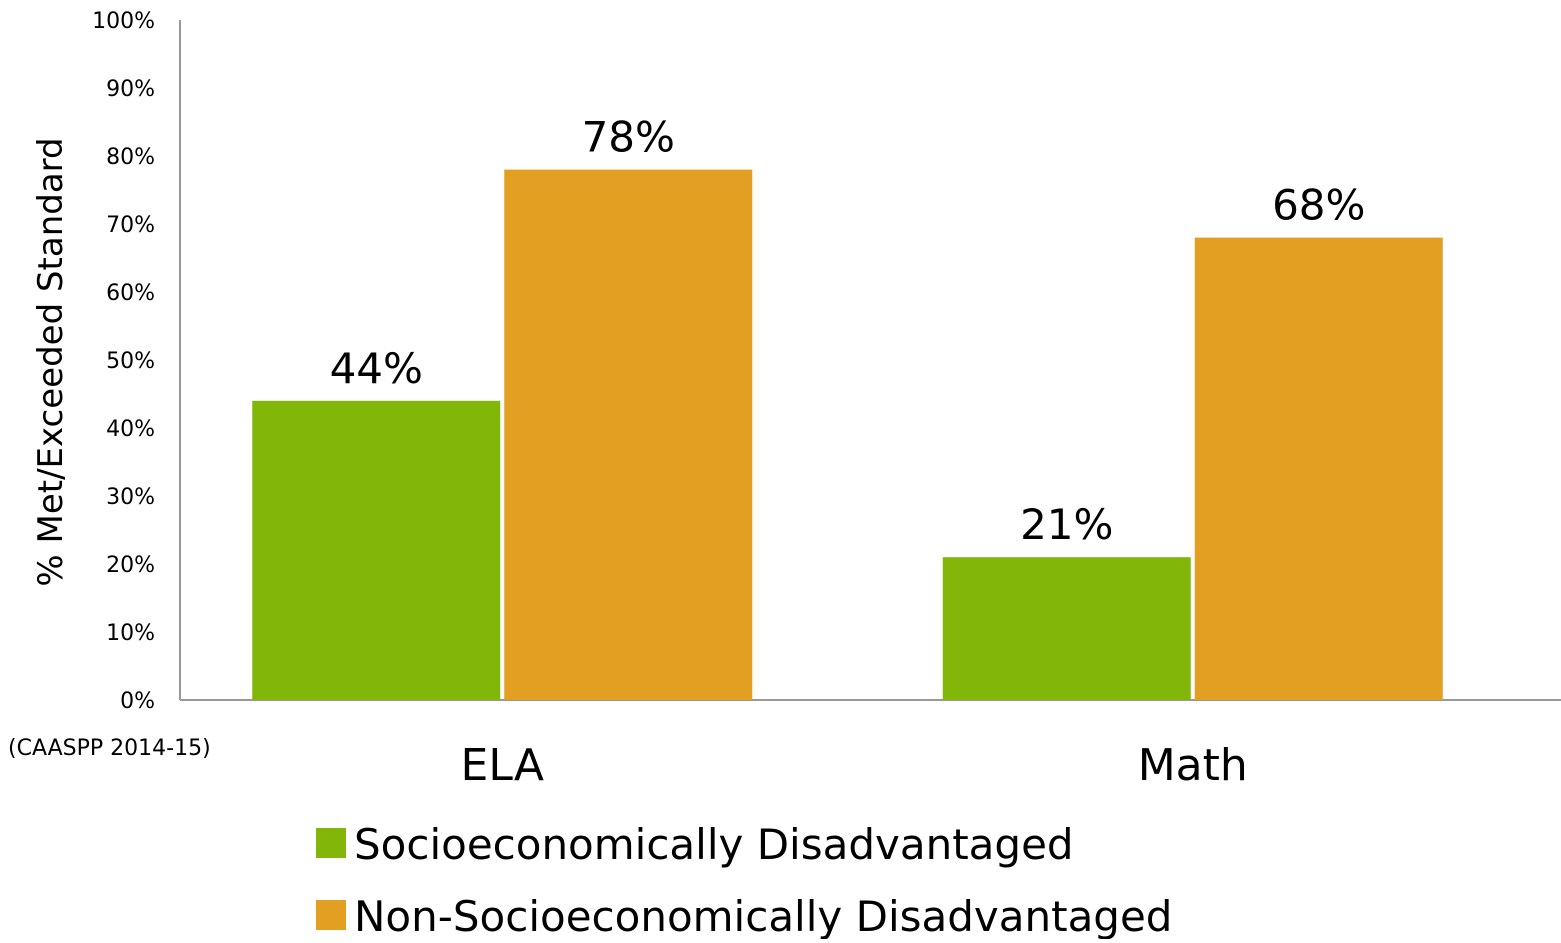 The image size is (1561, 943). Describe the element at coordinates (123, 21) in the screenshot. I see `y-tick-label: 100%` at that location.